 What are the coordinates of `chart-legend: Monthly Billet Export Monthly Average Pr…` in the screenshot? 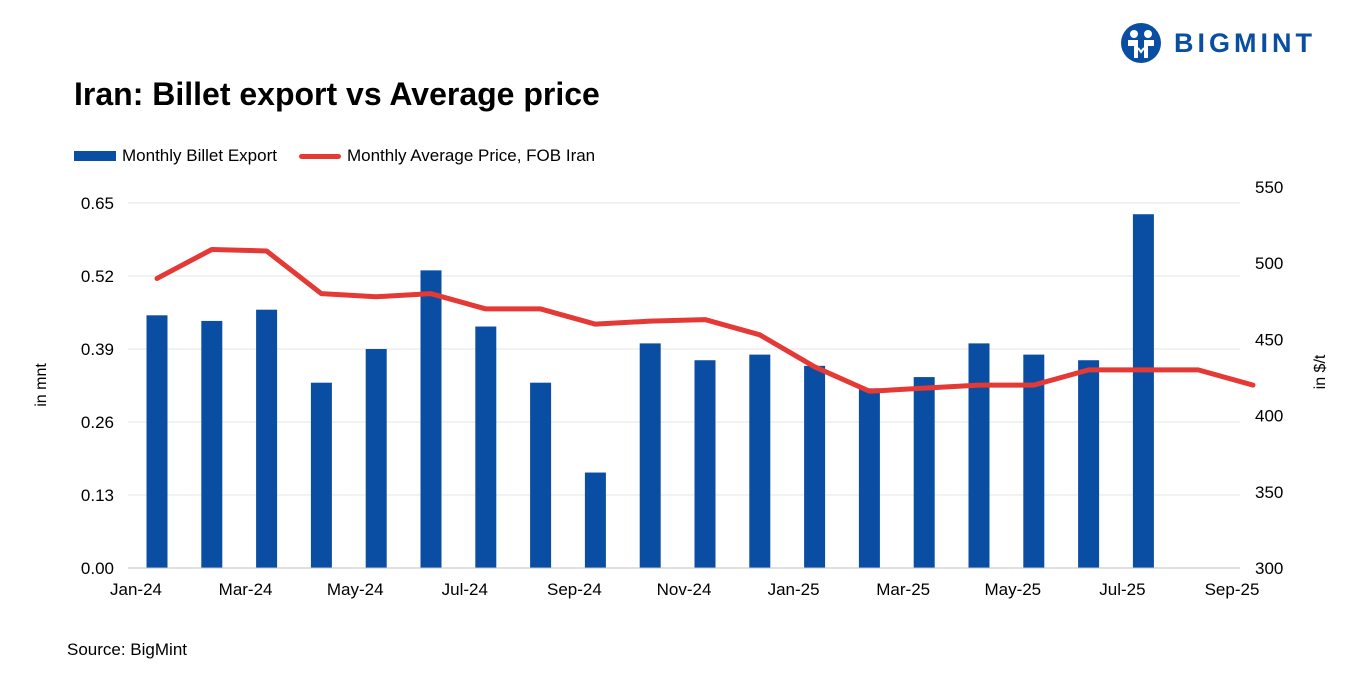 It's located at (345, 156).